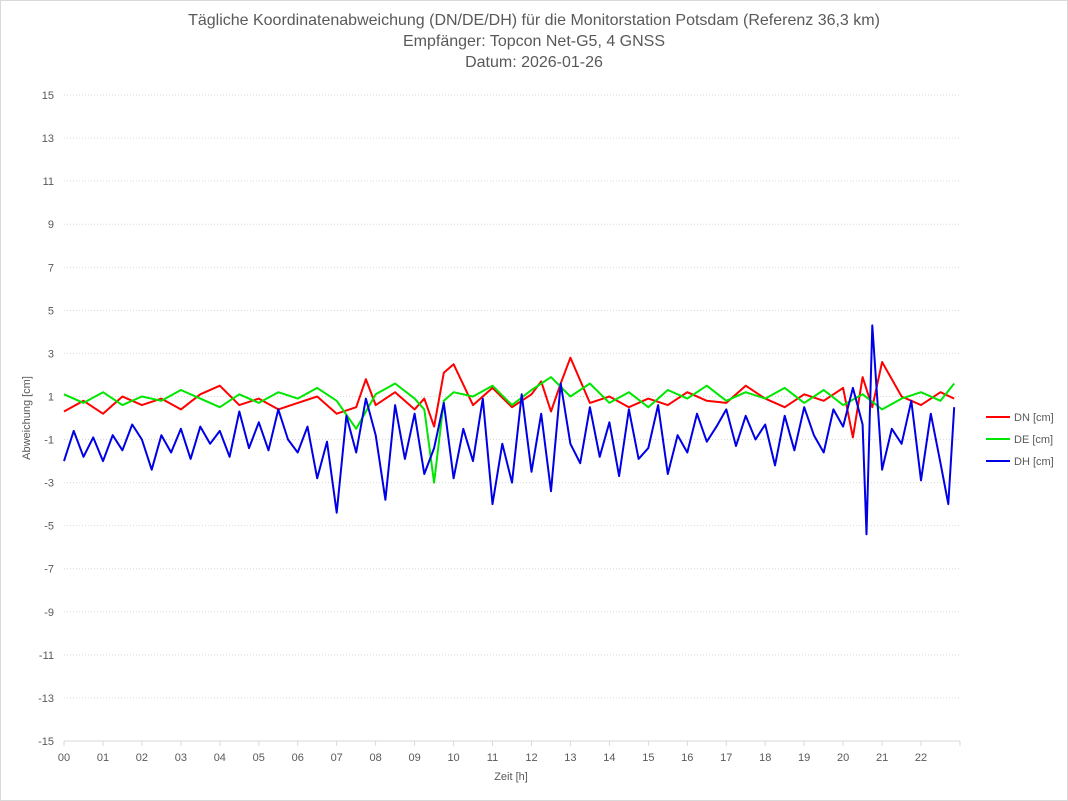 This screenshot has width=1068, height=801. What do you see at coordinates (609, 758) in the screenshot?
I see `x-tick-label: 14` at bounding box center [609, 758].